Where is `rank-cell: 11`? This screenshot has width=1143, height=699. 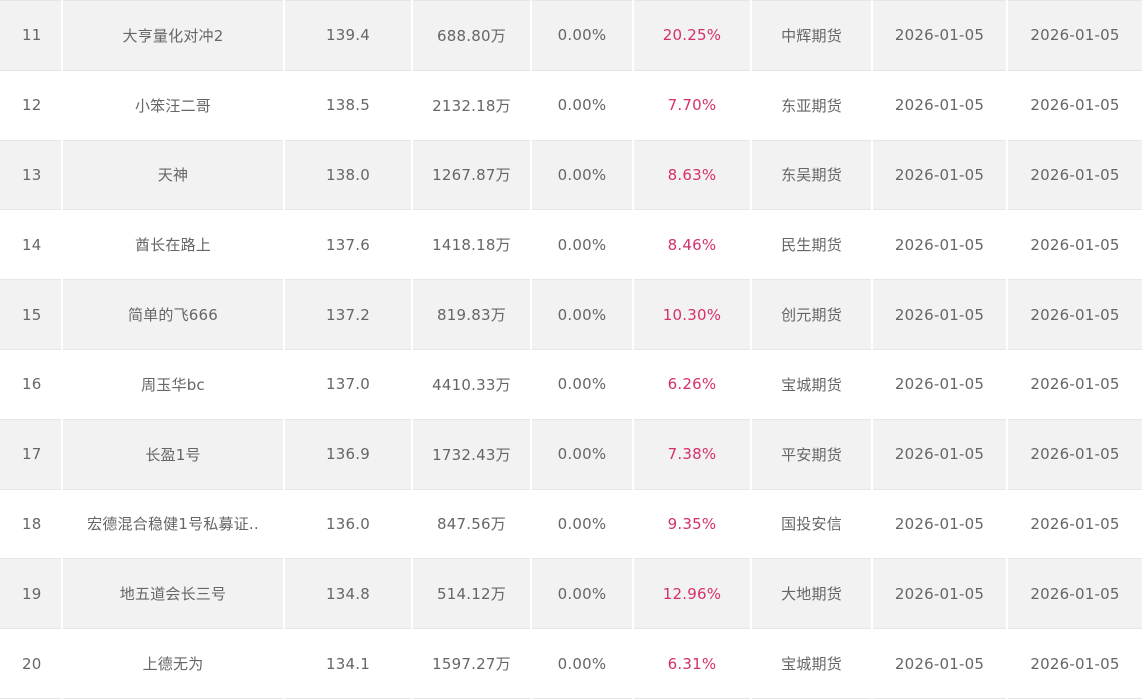
rank-cell: 11 is located at coordinates (31, 35).